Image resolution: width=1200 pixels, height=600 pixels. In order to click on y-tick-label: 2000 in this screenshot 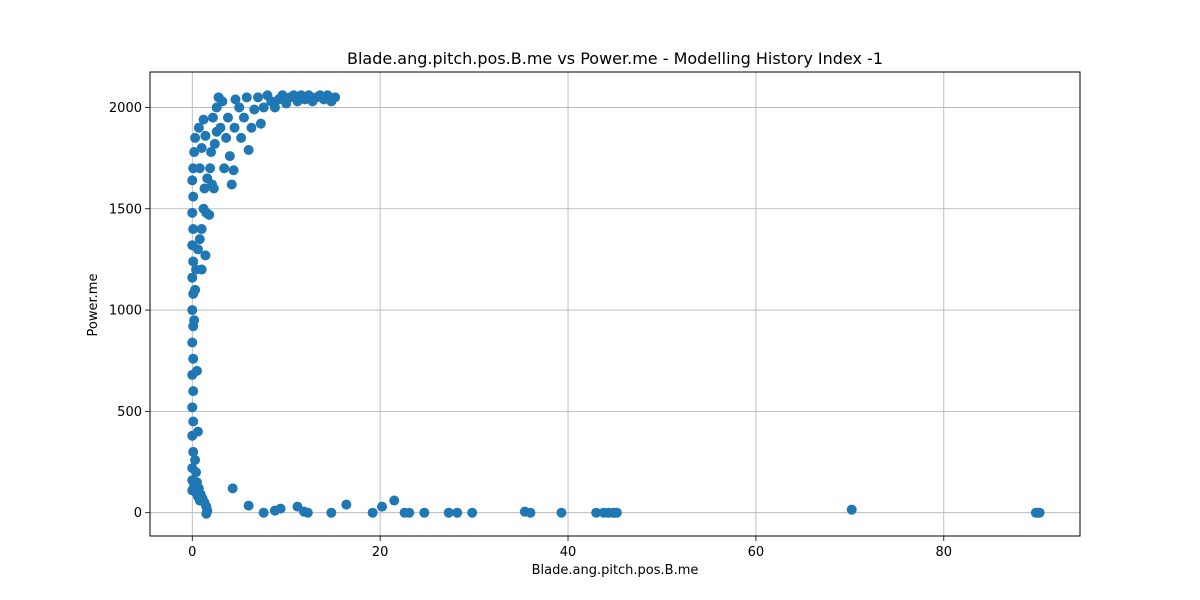, I will do `click(125, 108)`.